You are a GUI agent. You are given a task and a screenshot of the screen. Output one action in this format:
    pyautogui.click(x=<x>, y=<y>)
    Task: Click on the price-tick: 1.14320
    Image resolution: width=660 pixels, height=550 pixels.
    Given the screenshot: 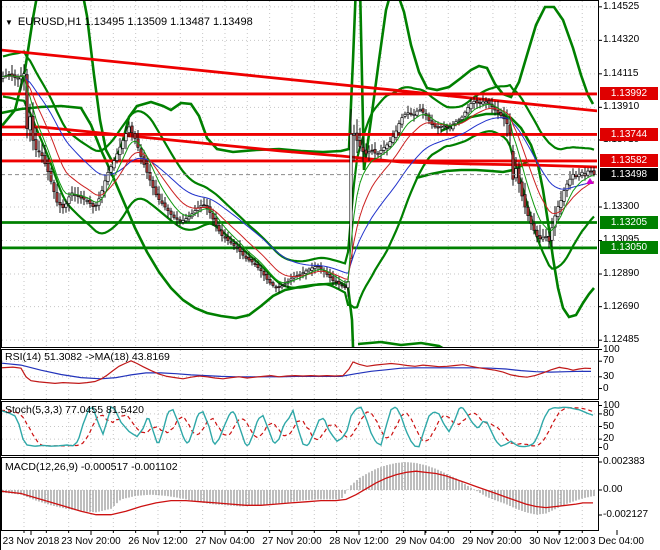 What is the action you would take?
    pyautogui.click(x=621, y=40)
    